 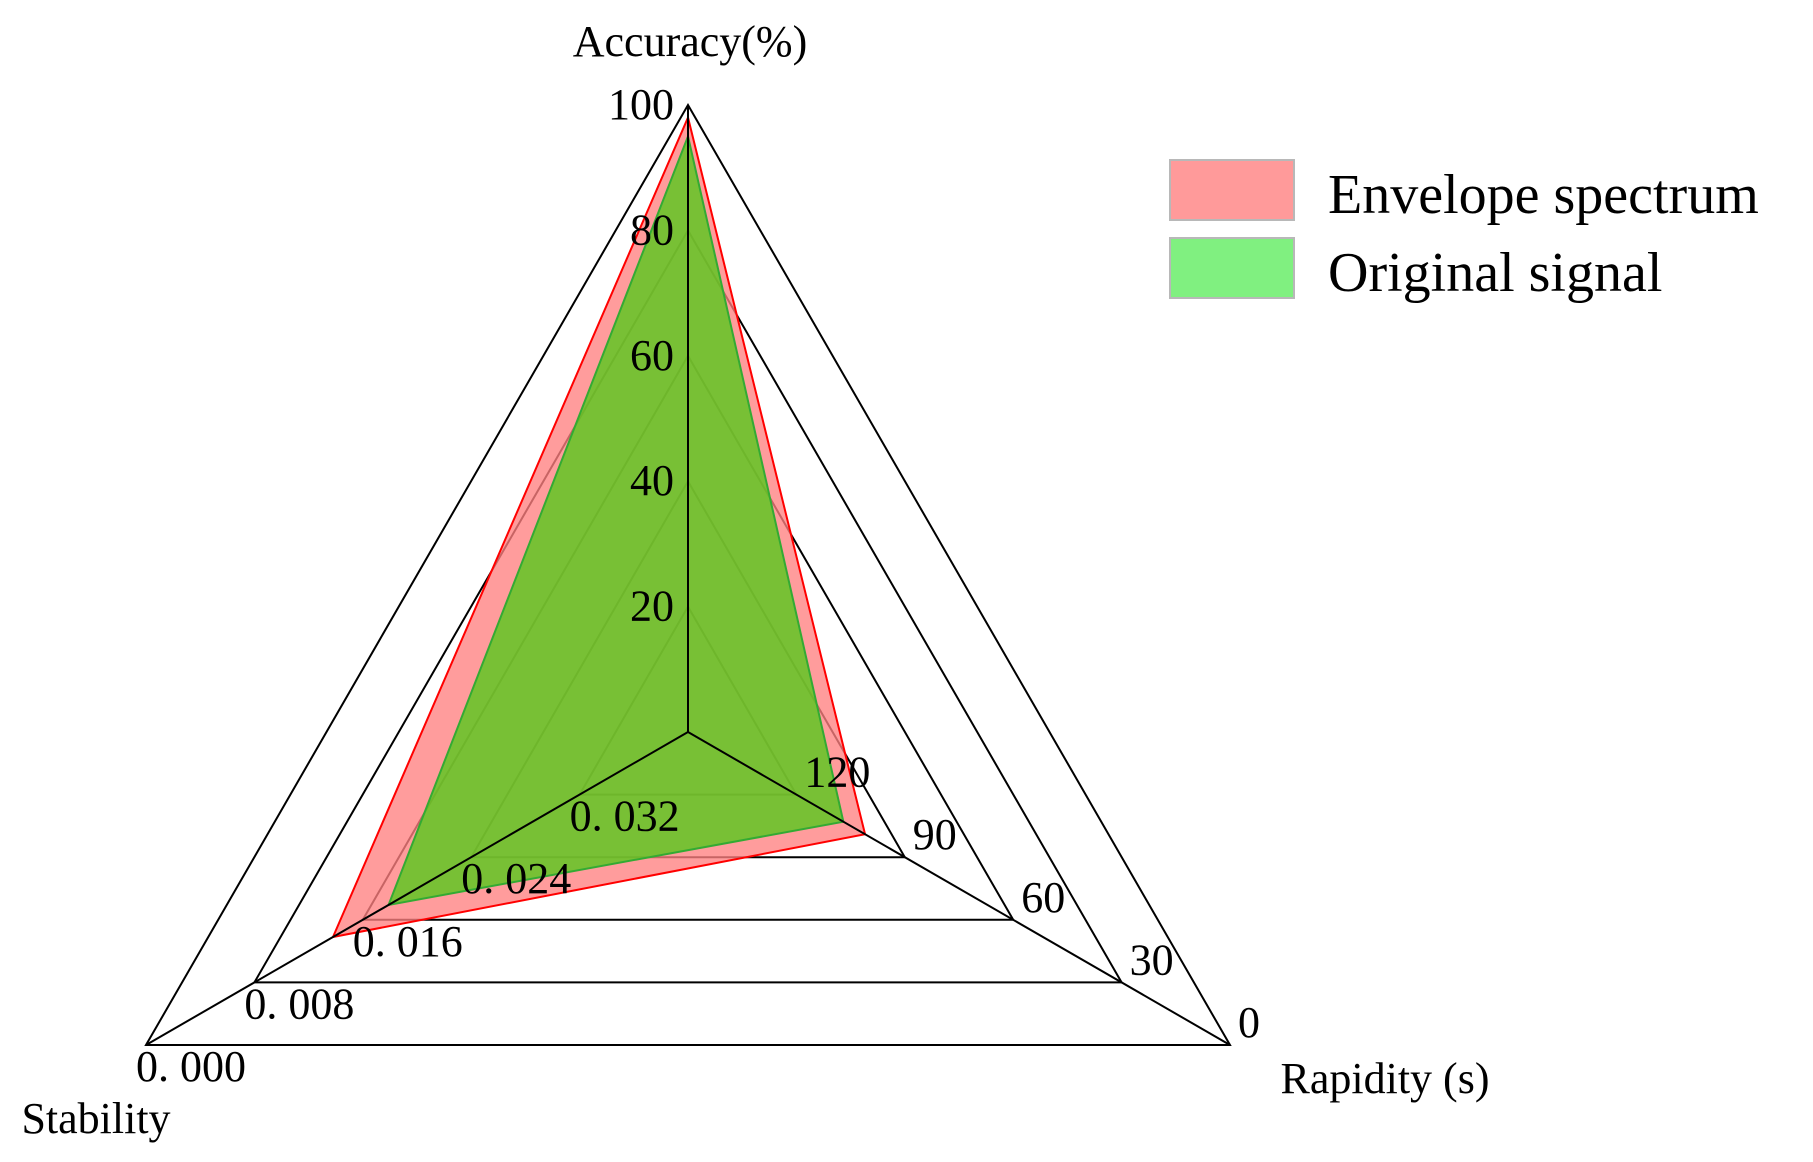 I want to click on spoke-rapidity, so click(x=959, y=888).